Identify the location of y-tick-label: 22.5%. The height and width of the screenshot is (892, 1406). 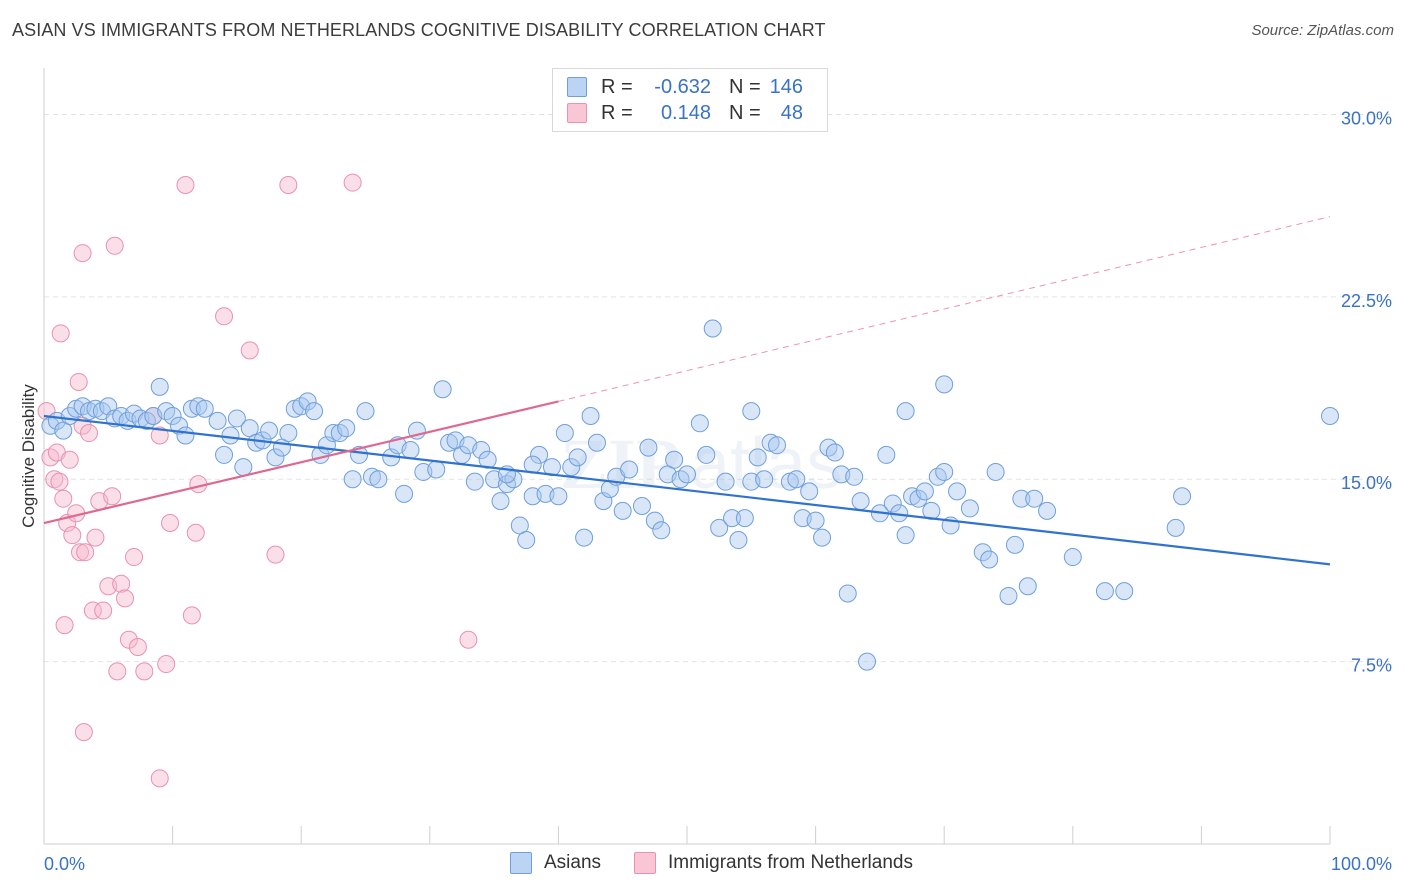
(1366, 301).